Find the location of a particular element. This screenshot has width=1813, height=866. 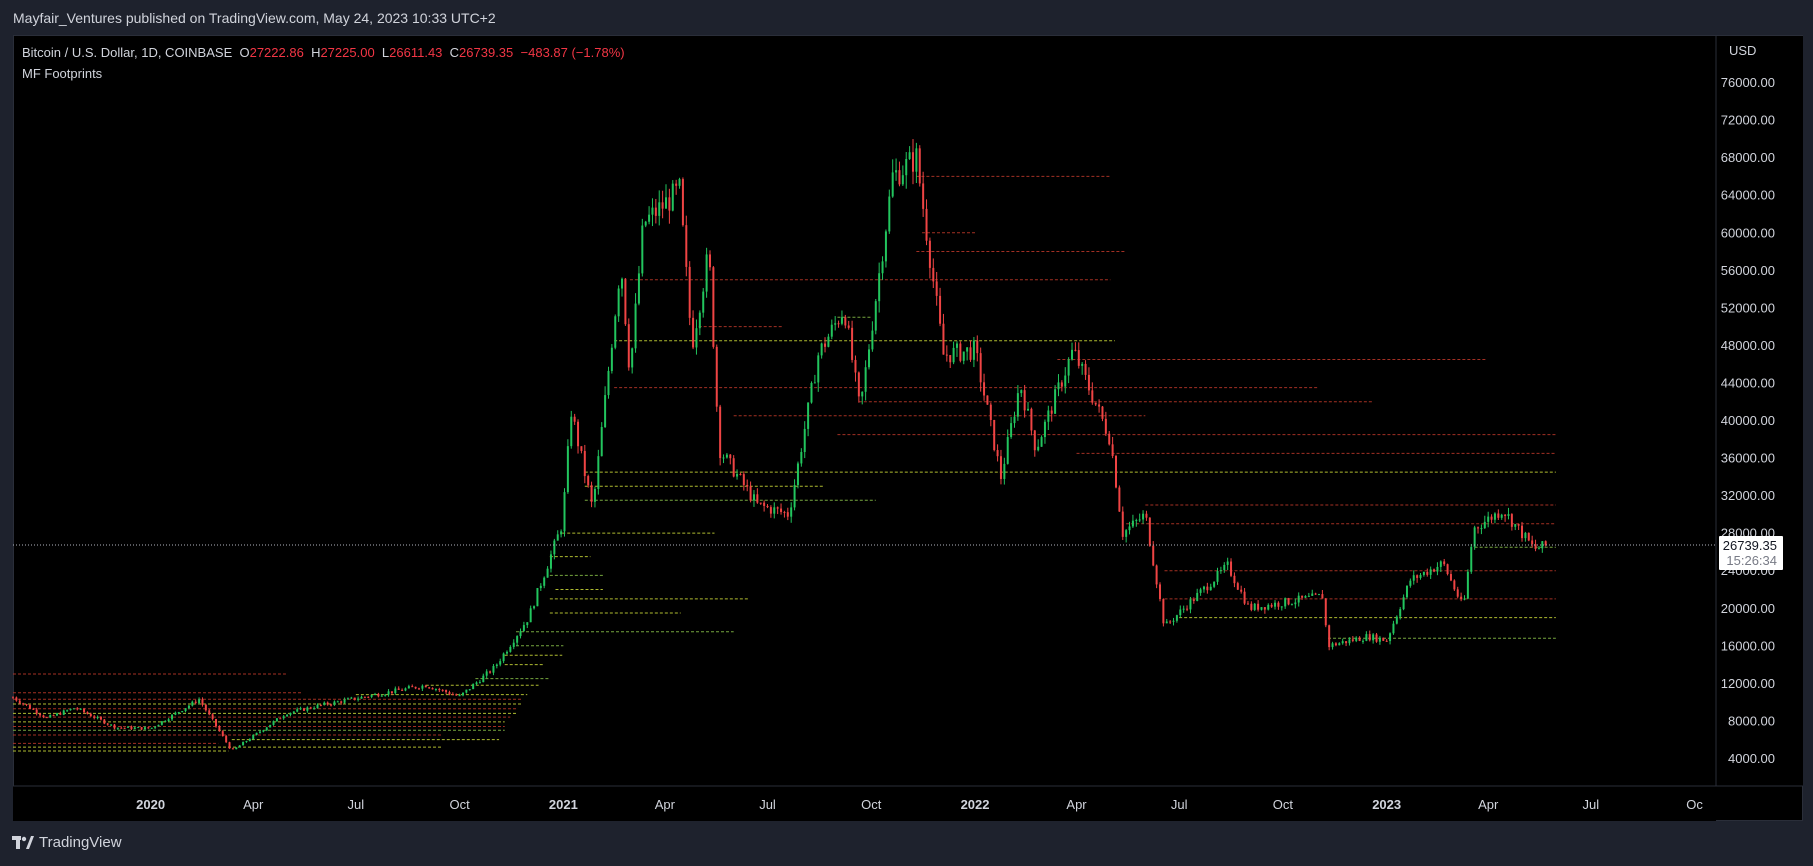

open-label: O is located at coordinates (244, 52).